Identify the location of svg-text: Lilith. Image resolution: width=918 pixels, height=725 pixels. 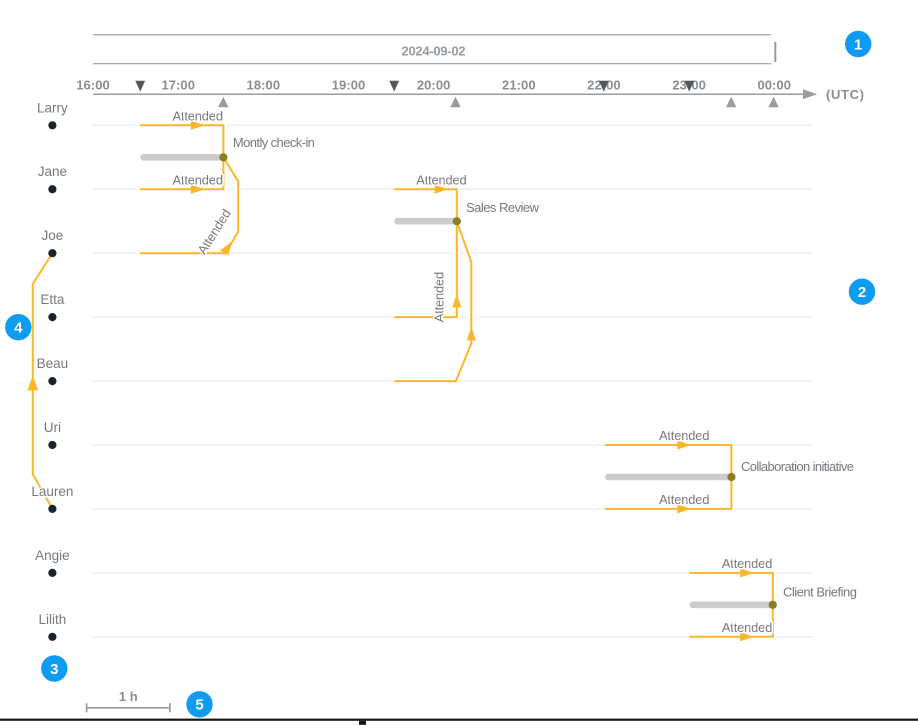
(53, 619).